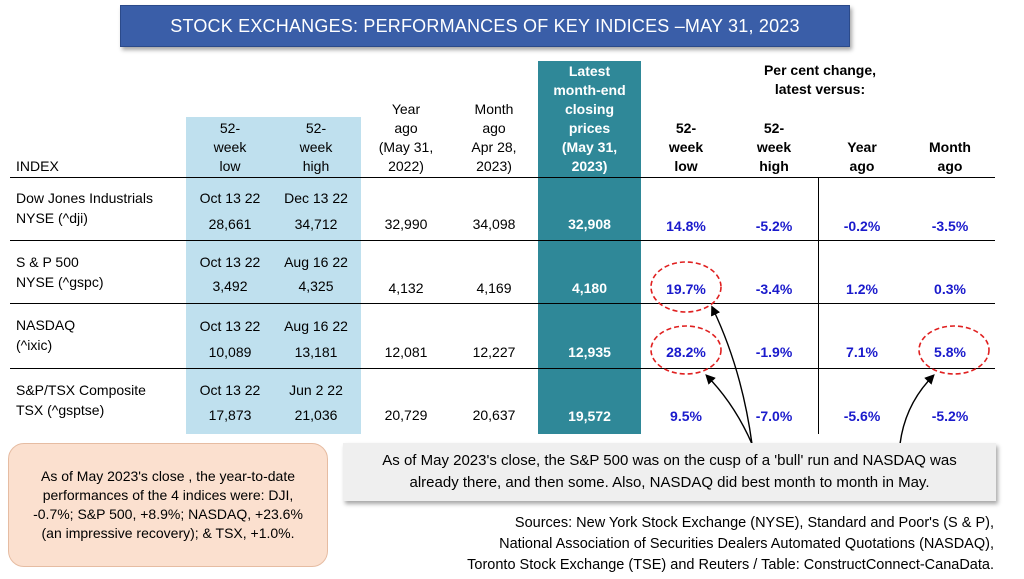 Image resolution: width=1024 pixels, height=579 pixels. What do you see at coordinates (774, 416) in the screenshot?
I see `pct-high-value: -7.0%` at bounding box center [774, 416].